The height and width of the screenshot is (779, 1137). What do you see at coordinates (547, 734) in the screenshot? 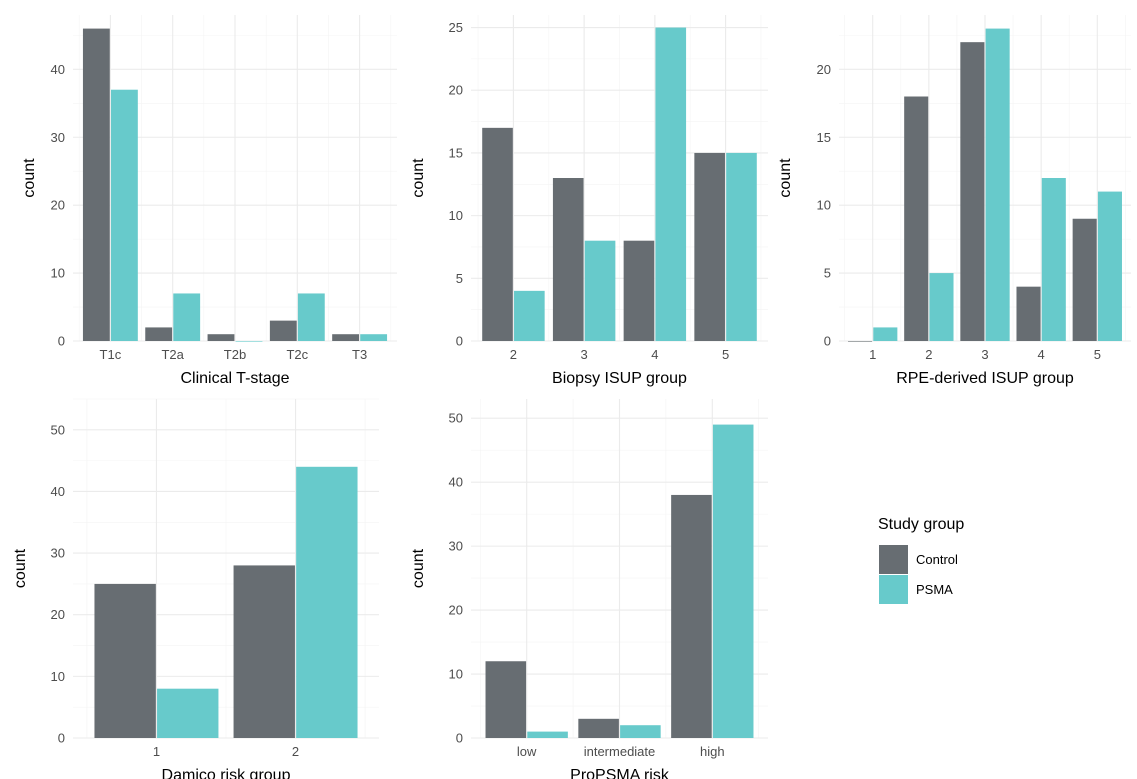
I see `bar-psma-low` at bounding box center [547, 734].